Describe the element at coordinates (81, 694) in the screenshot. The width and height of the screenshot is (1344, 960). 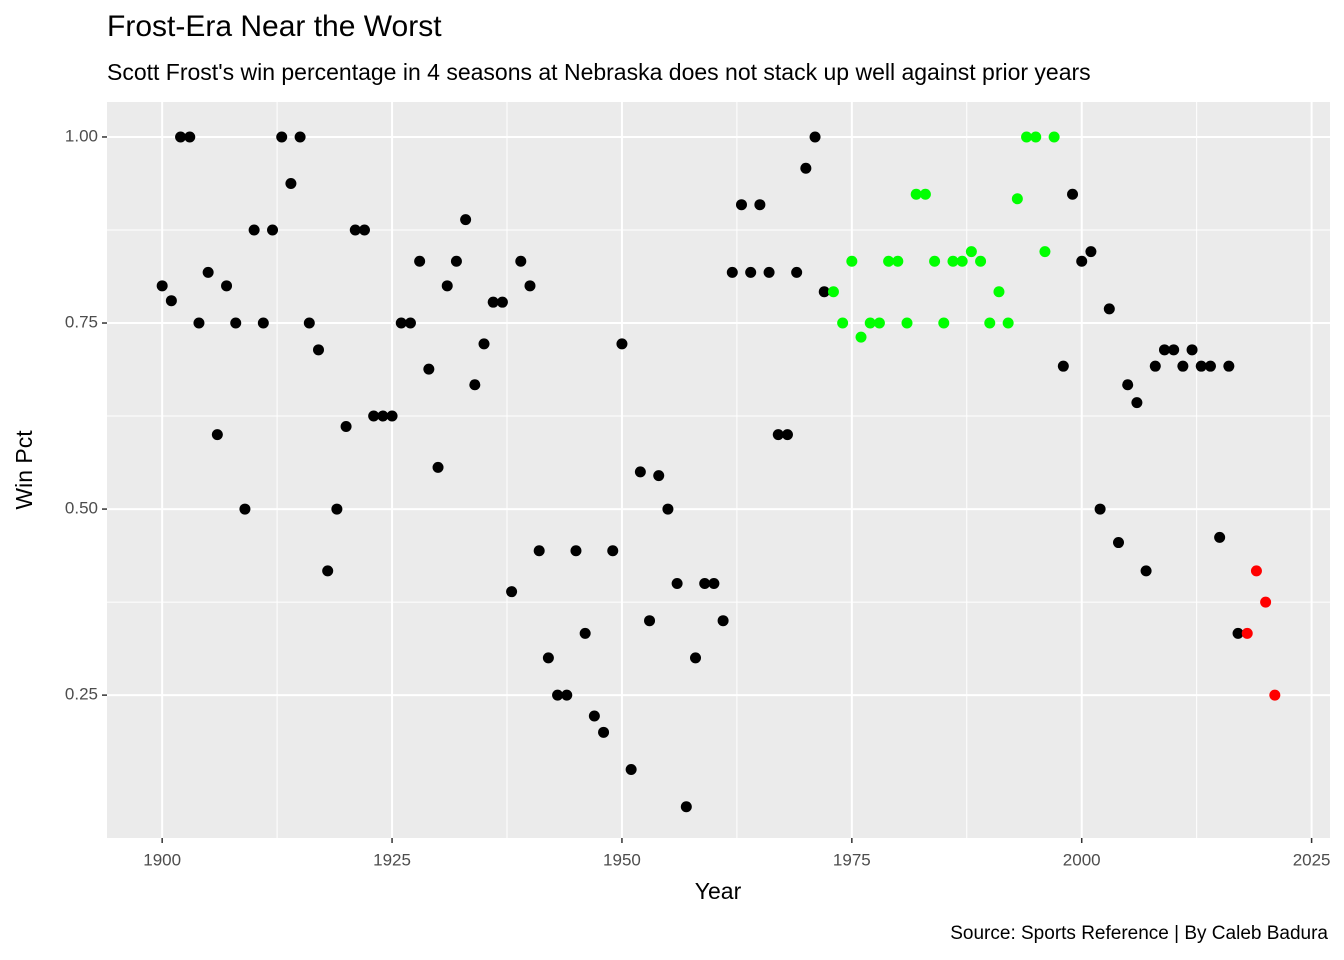
I see `y-tick-label: 0.25` at that location.